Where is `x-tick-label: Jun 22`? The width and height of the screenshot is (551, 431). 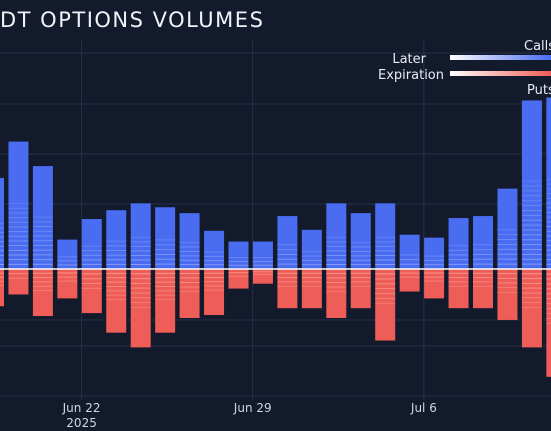 x-tick-label: Jun 22 is located at coordinates (81, 408).